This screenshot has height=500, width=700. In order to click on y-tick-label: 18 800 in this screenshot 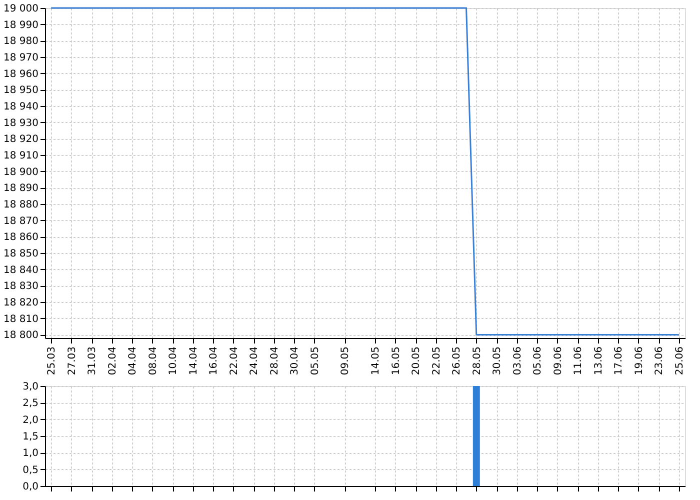, I will do `click(21, 336)`.